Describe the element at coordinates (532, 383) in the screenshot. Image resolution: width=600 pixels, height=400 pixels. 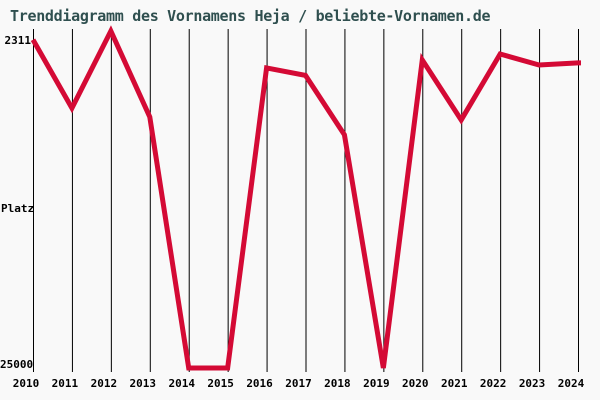
I see `x-tick-label-2023: 2023` at that location.